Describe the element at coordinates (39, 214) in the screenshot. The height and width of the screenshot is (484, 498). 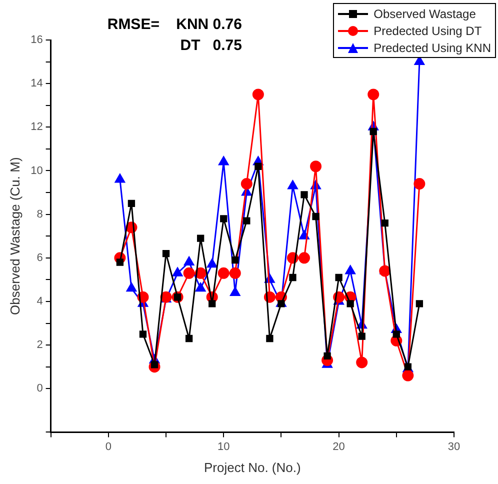
I see `y-tick-label: 8` at that location.